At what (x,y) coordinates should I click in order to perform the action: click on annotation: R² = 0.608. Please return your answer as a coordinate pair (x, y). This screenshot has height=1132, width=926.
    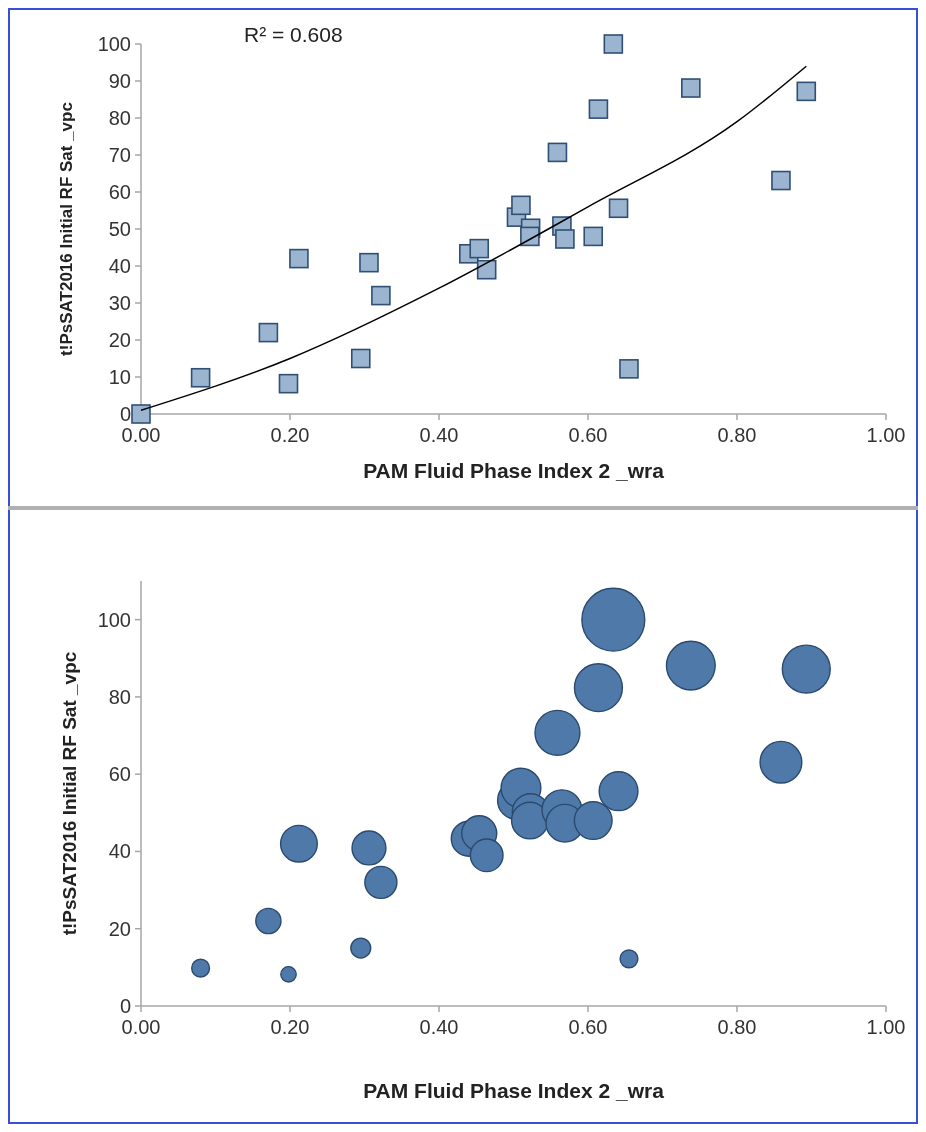
    Looking at the image, I should click on (293, 34).